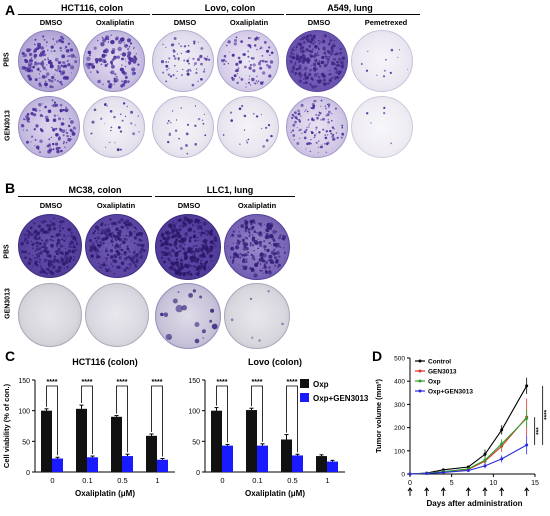 The height and width of the screenshot is (516, 550). Describe the element at coordinates (474, 503) in the screenshot. I see `x-axis-label: Days after administration` at that location.